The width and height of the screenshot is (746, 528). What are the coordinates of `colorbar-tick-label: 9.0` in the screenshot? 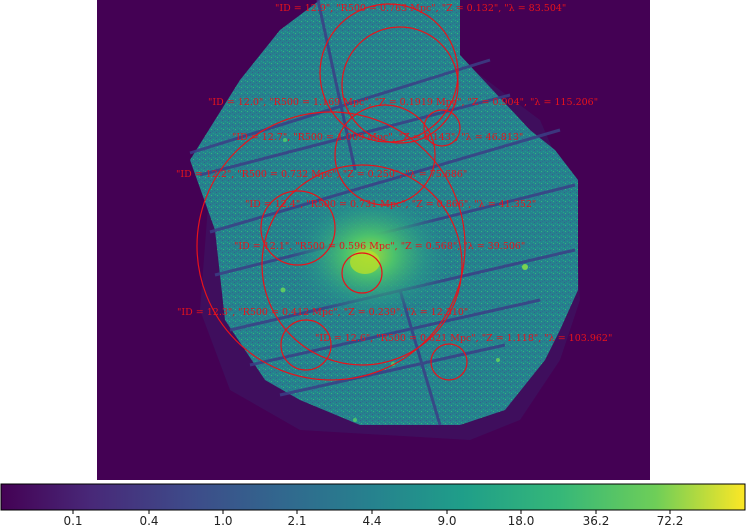 It's located at (446, 521).